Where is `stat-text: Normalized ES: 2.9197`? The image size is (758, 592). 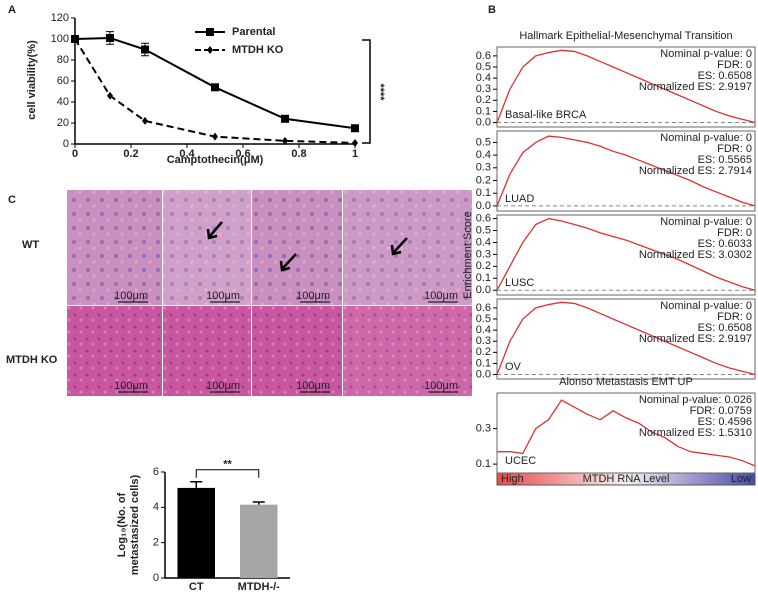
stat-text: Normalized ES: 2.9197 is located at coordinates (695, 339).